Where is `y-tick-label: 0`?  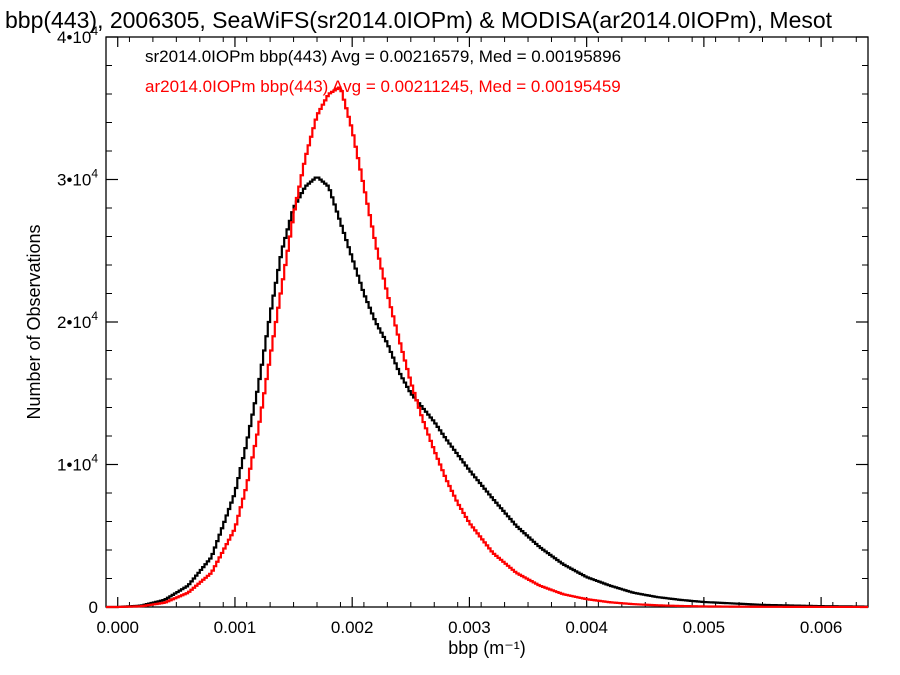 y-tick-label: 0 is located at coordinates (93, 607).